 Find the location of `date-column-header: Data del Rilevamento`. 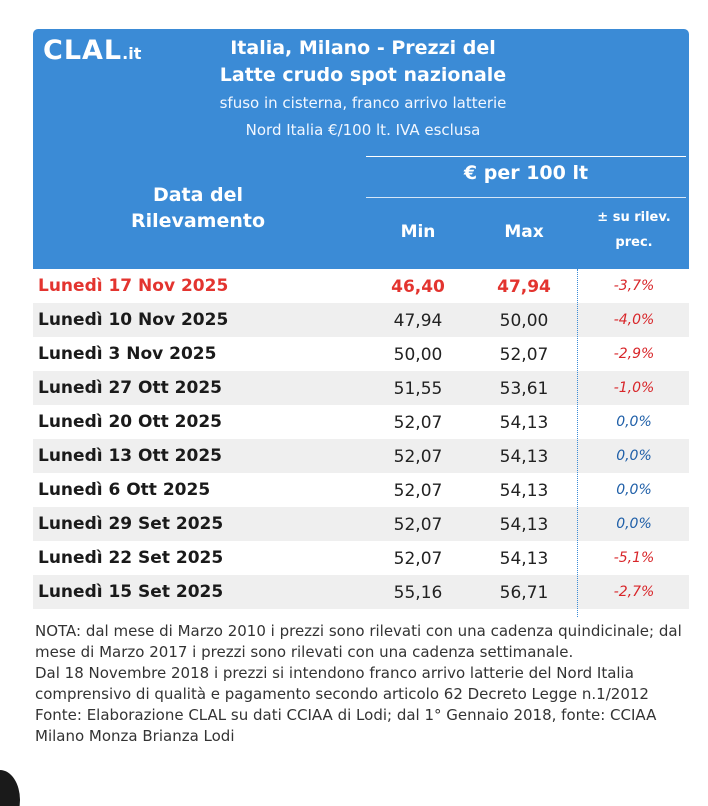

date-column-header: Data del Rilevamento is located at coordinates (198, 208).